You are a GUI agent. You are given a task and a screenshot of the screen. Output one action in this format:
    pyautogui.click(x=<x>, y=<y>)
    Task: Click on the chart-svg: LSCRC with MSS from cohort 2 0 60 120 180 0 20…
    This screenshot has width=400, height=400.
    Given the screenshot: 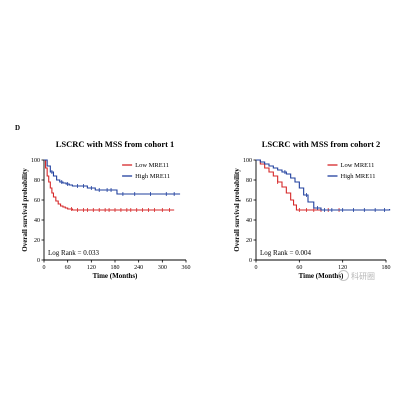 What is the action you would take?
    pyautogui.click(x=312, y=209)
    